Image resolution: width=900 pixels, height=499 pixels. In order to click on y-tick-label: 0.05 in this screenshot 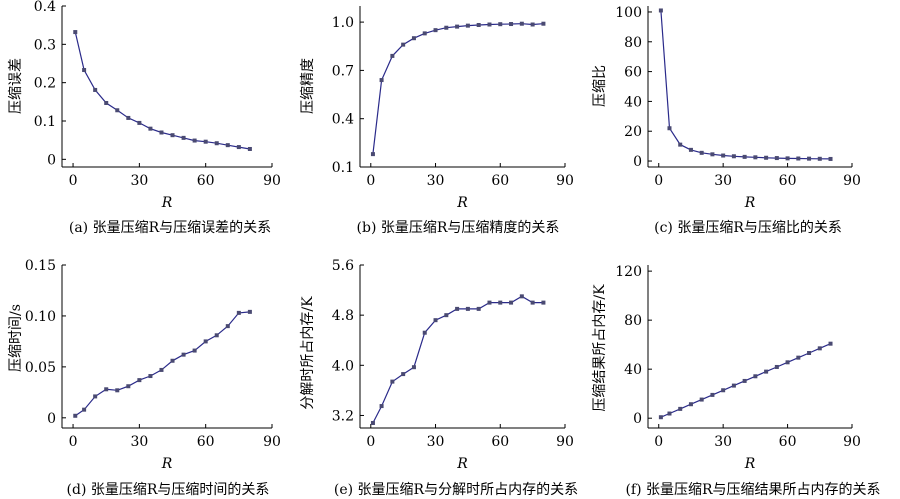, I will do `click(40, 368)`.